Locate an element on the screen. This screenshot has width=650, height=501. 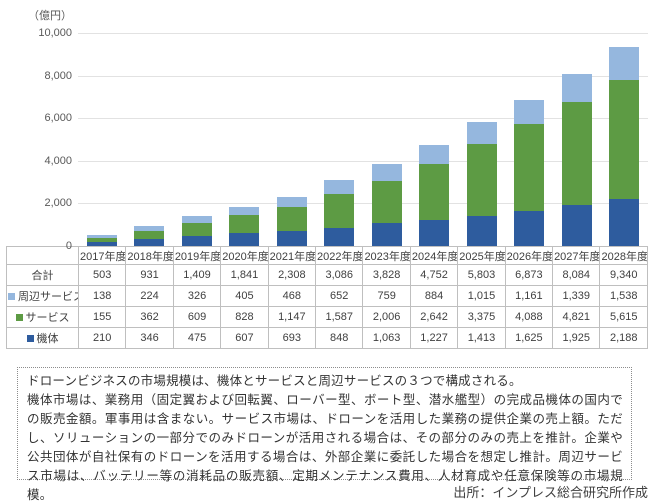
table-cell: 828 is located at coordinates (244, 317).